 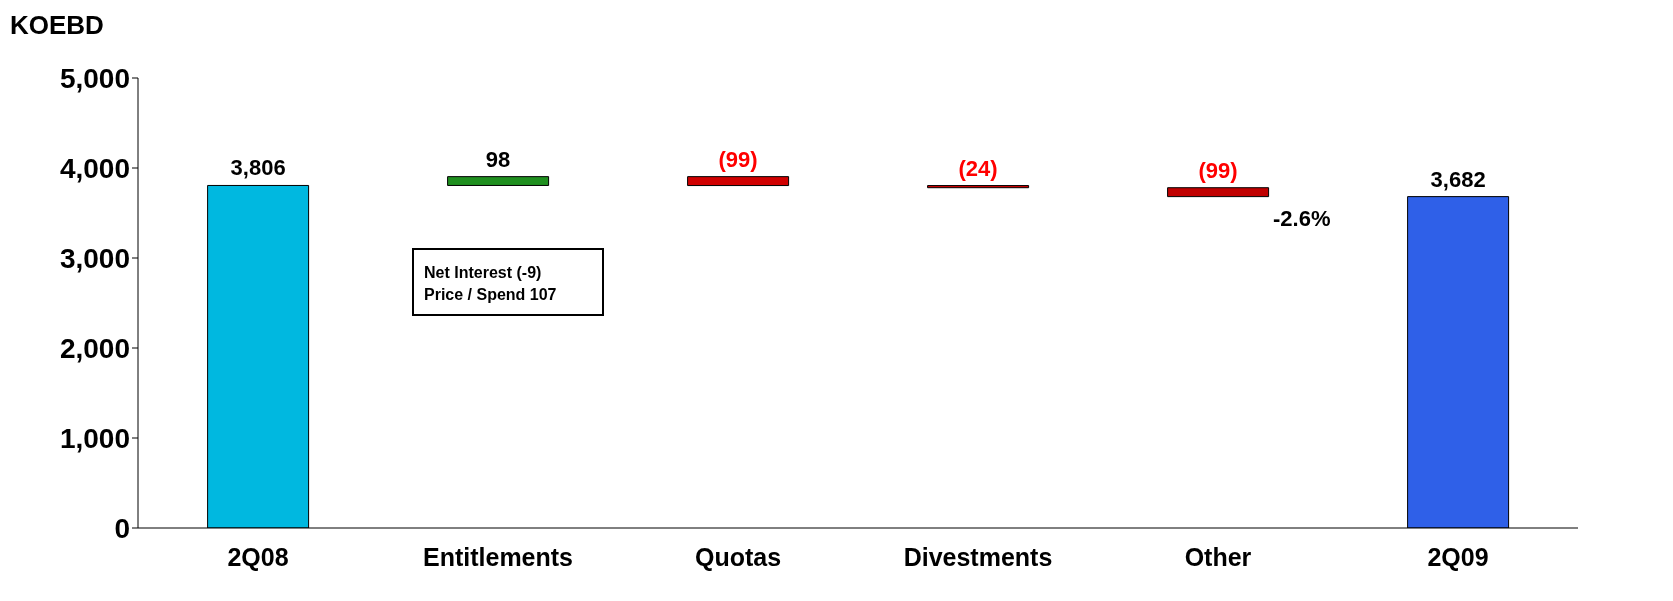 I want to click on y-tick-label: 4,000, so click(x=94, y=168).